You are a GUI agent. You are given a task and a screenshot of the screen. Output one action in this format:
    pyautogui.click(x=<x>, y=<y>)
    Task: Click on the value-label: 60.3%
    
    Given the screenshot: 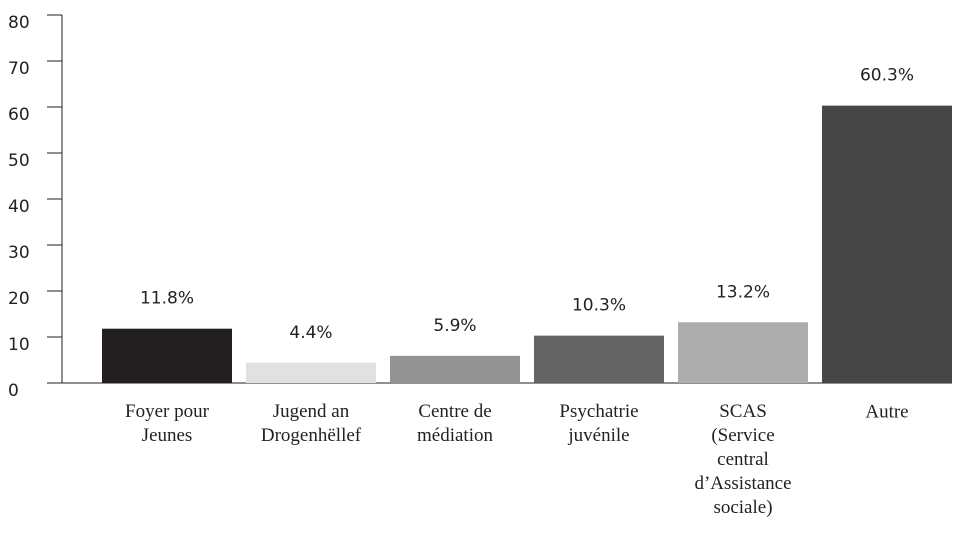 What is the action you would take?
    pyautogui.click(x=887, y=76)
    